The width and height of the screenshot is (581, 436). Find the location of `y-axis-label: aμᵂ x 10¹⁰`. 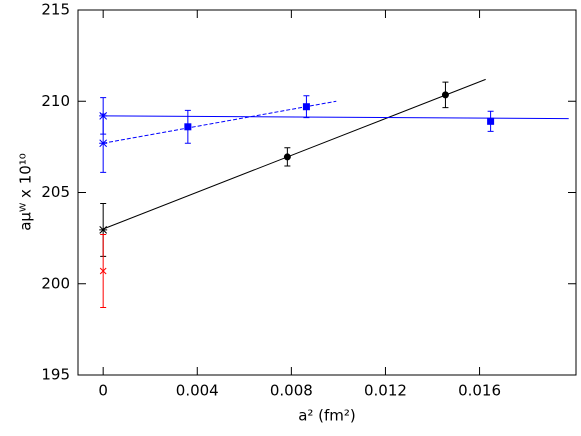

y-axis-label: aμᵂ x 10¹⁰ is located at coordinates (26, 192).